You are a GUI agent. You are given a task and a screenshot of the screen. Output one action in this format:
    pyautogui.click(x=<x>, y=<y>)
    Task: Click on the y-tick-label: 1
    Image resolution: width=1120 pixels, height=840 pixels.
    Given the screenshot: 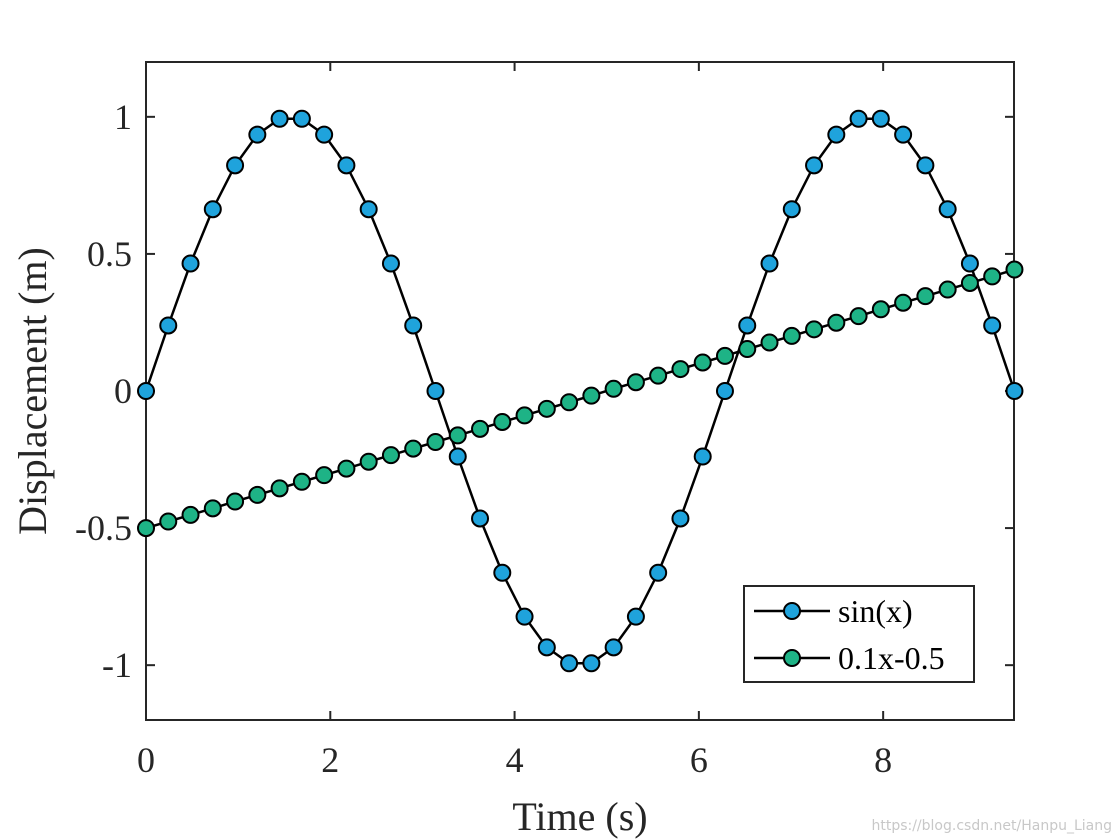 What is the action you would take?
    pyautogui.click(x=123, y=117)
    